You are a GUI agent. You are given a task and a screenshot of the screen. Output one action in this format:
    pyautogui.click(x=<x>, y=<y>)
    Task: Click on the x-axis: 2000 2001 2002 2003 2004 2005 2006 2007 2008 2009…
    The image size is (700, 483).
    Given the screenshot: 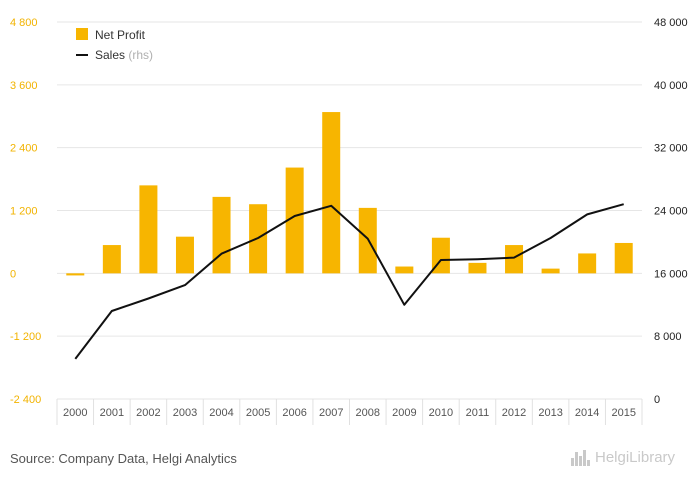 What is the action you would take?
    pyautogui.click(x=349, y=412)
    